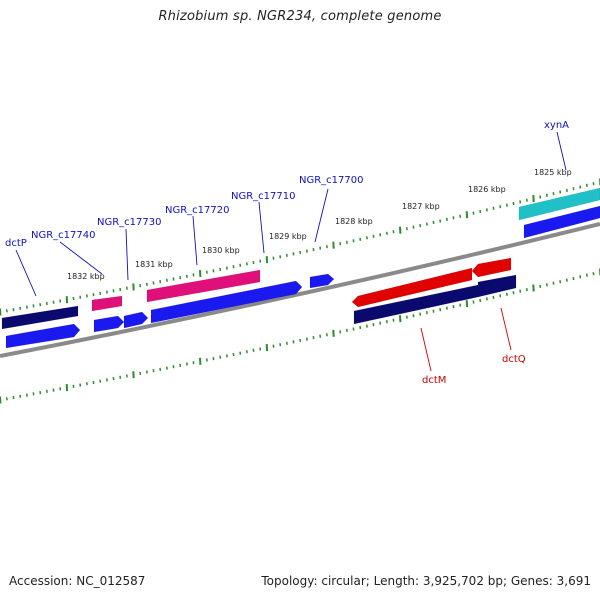  What do you see at coordinates (514, 359) in the screenshot?
I see `gene-label-dctQ: dctQ` at bounding box center [514, 359].